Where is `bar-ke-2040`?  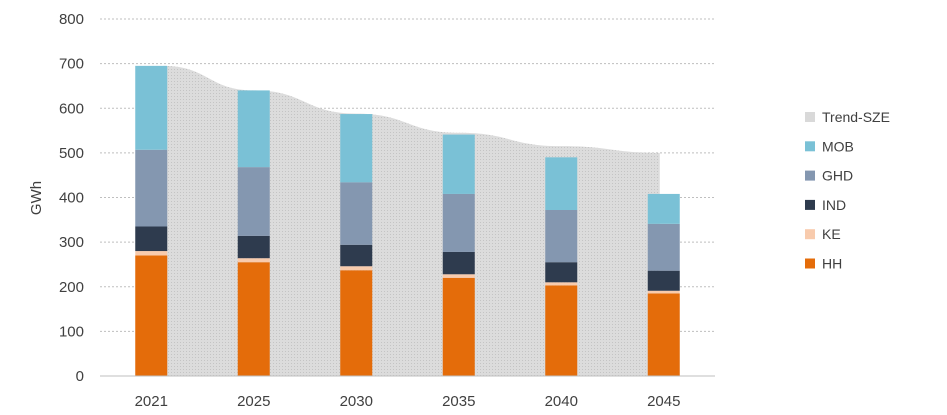 bar-ke-2040 is located at coordinates (561, 284).